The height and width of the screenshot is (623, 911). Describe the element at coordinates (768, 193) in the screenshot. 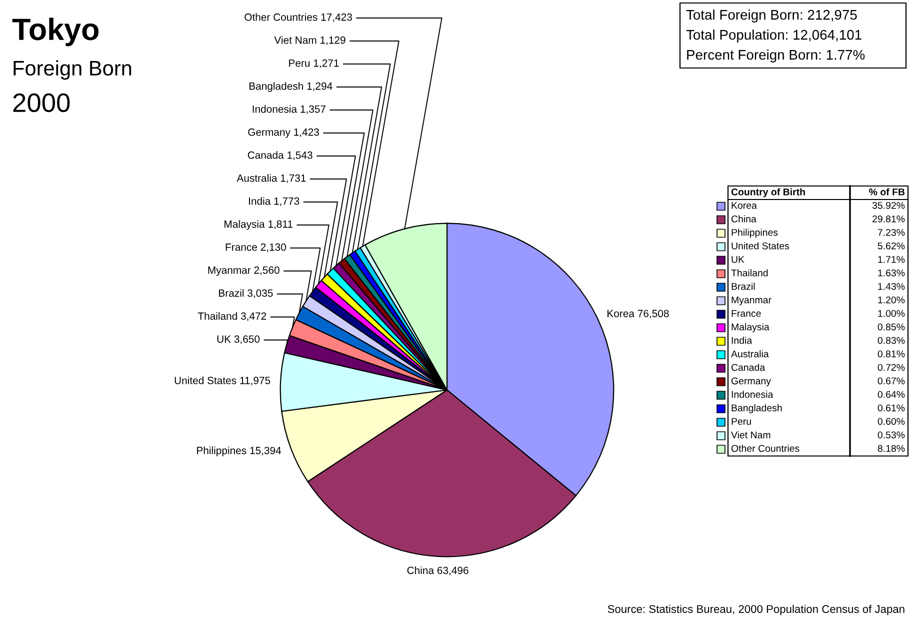

I see `legend-title: Country of Birth` at that location.